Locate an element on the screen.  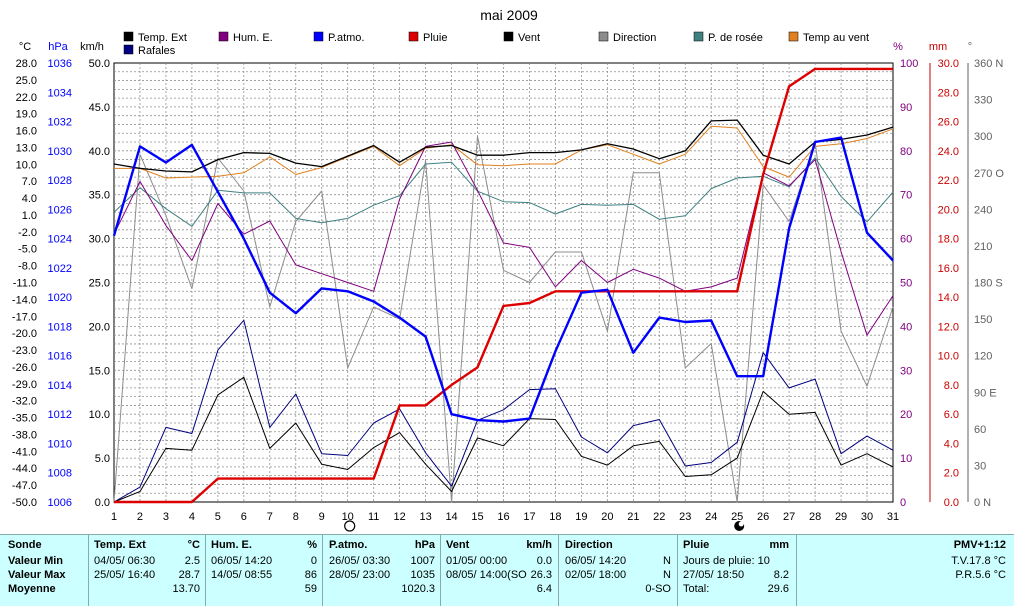
pct-tick-label: 80 is located at coordinates (906, 152).